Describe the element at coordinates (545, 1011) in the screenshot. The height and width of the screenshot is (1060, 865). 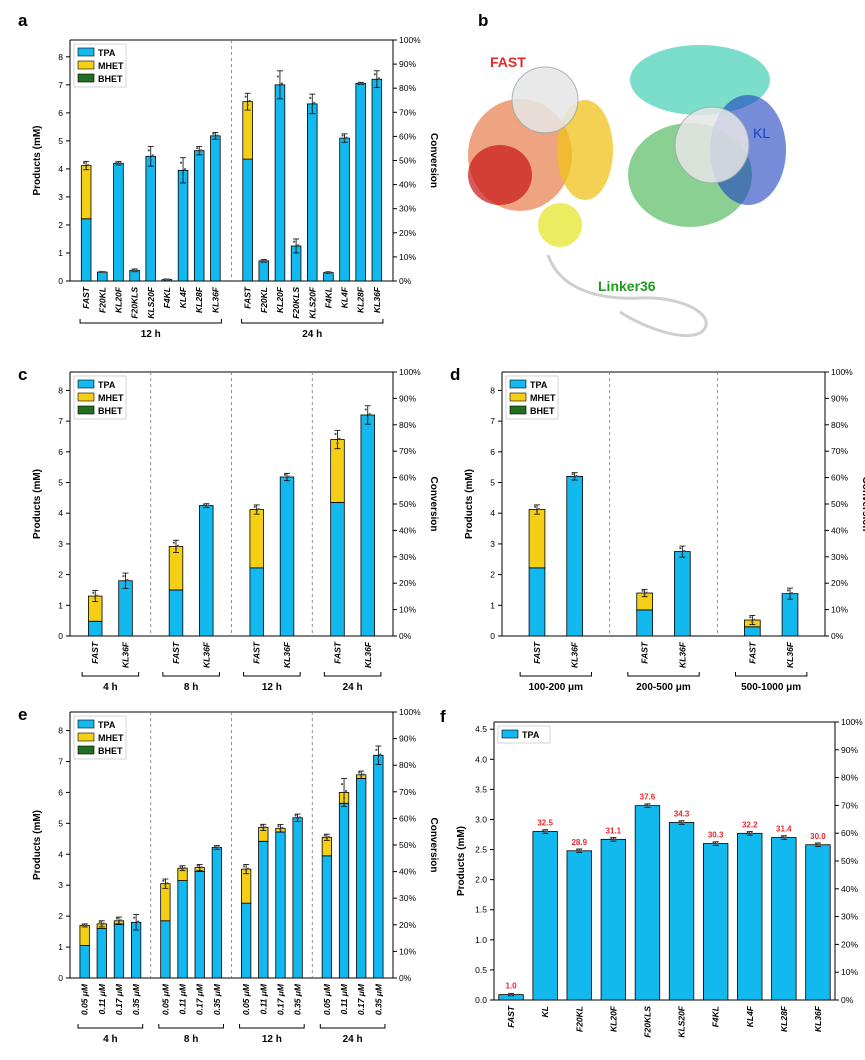
I see `x-tick-label: KL` at that location.